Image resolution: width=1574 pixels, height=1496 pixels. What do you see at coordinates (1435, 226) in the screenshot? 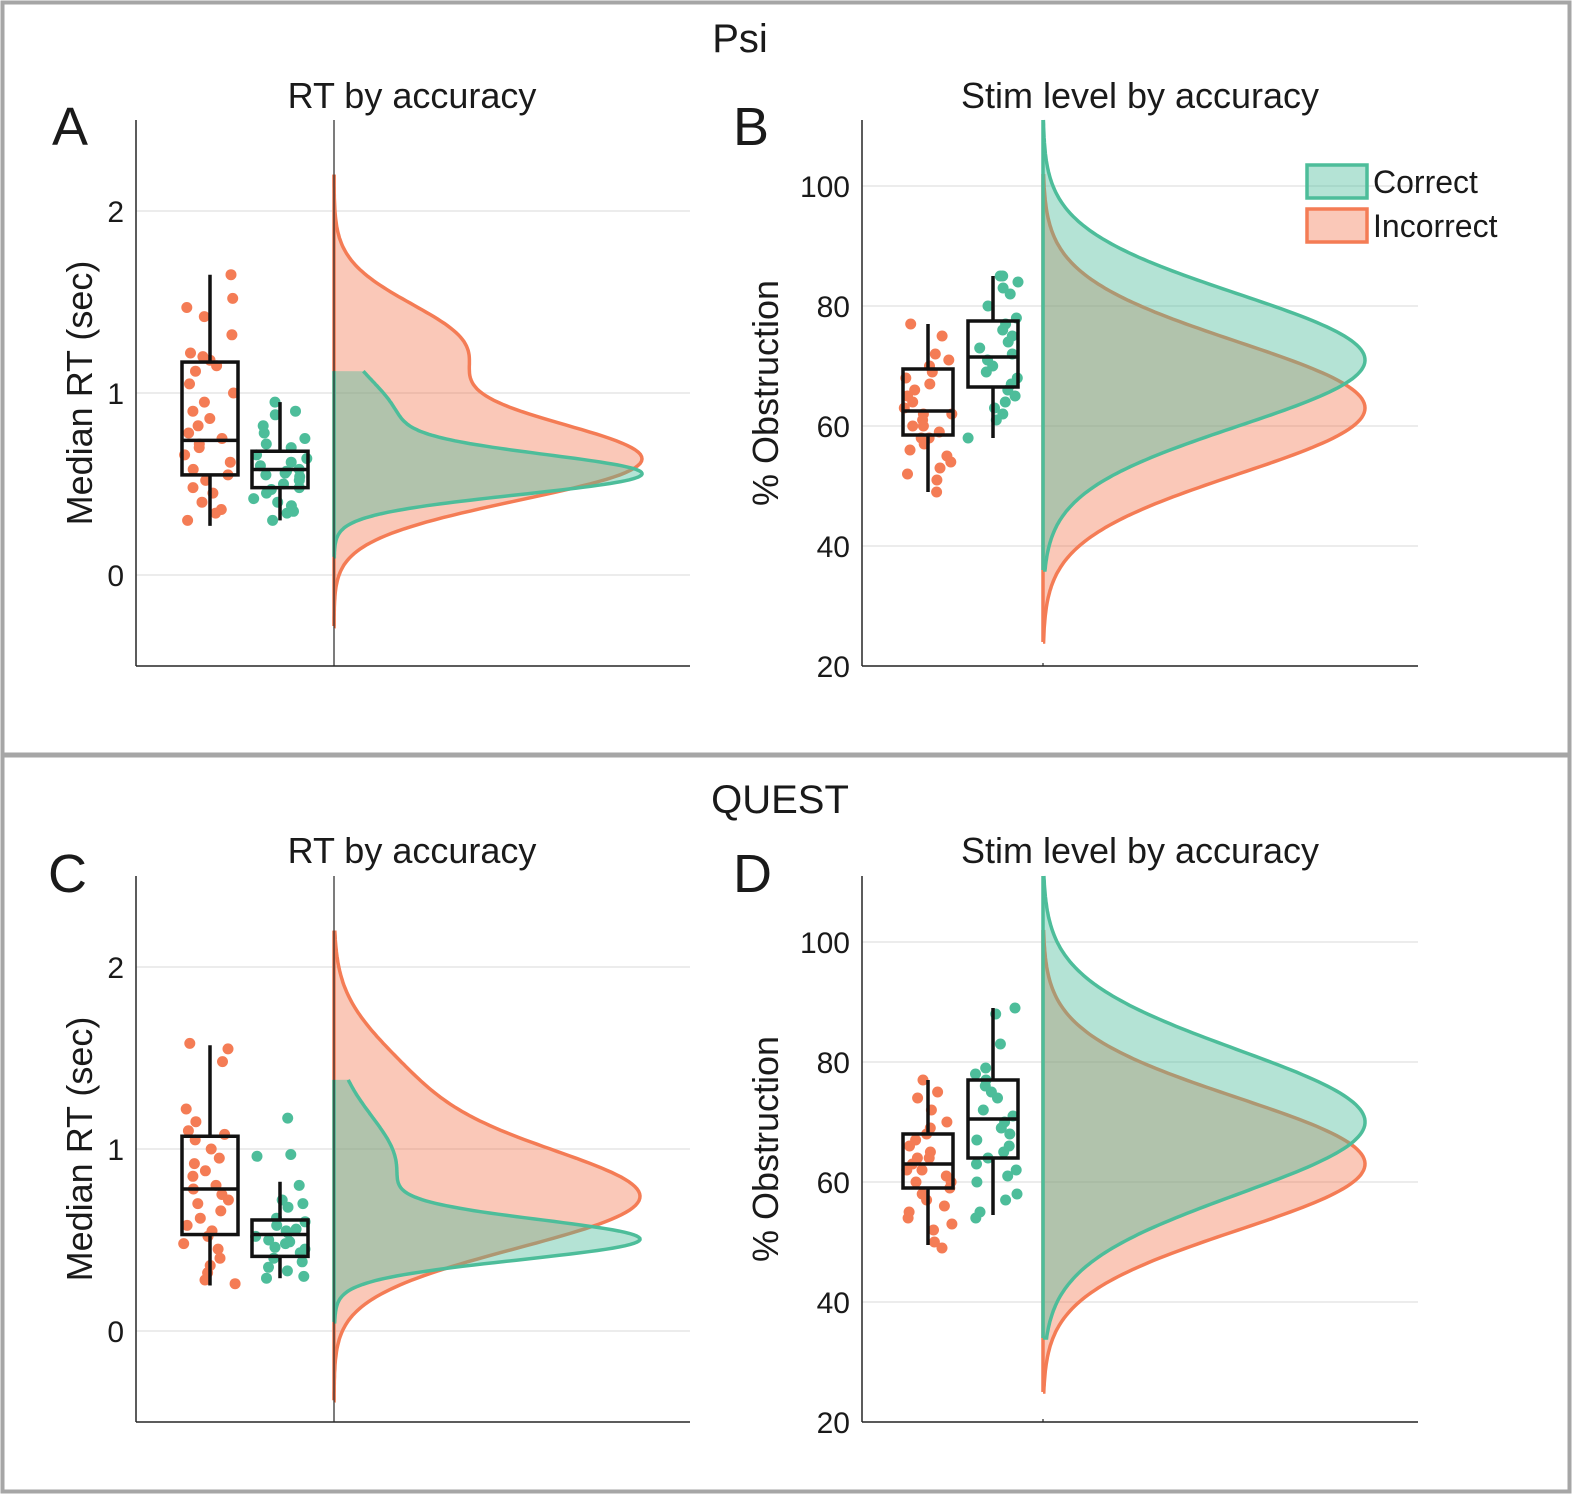
I see `legend-label-incorrect: Incorrect` at bounding box center [1435, 226].